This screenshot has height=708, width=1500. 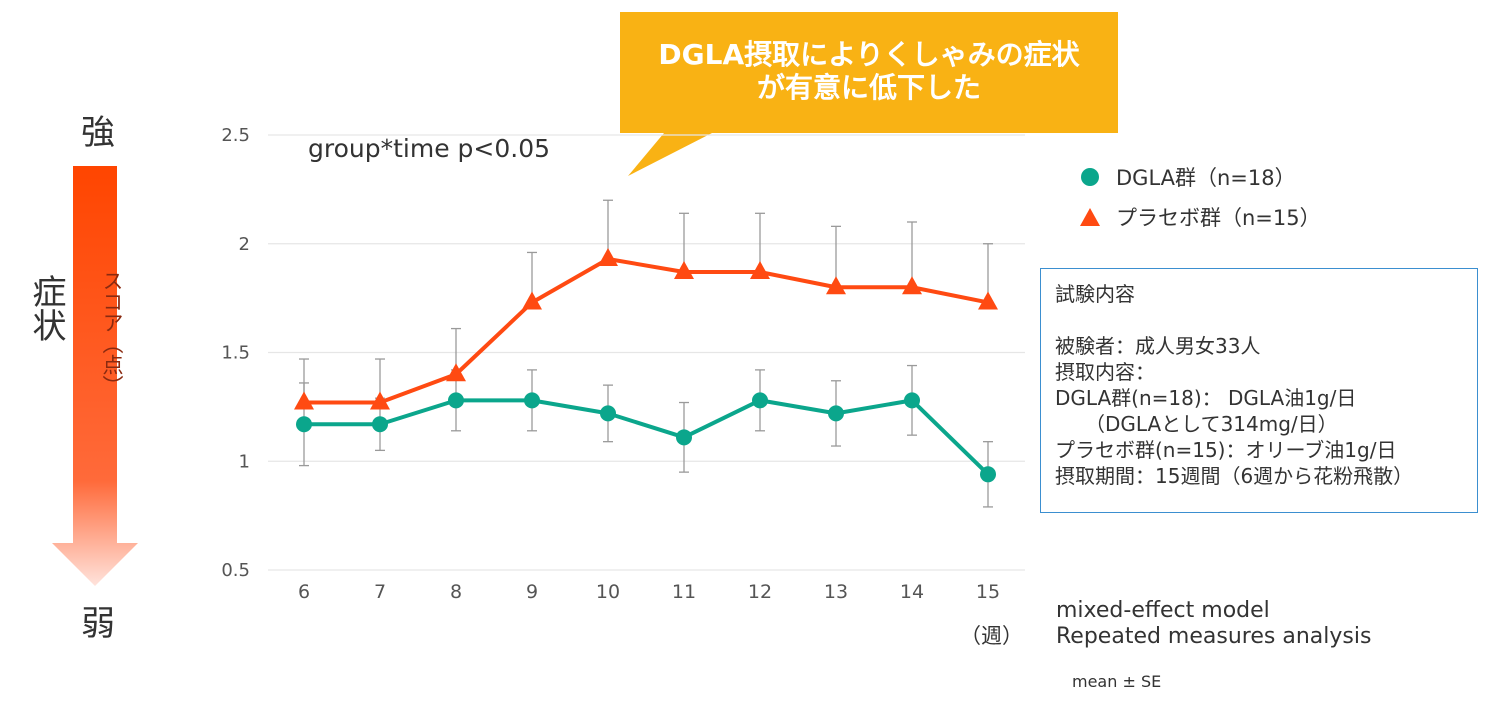 I want to click on legend-triangle-marker-icon, so click(x=1090, y=217).